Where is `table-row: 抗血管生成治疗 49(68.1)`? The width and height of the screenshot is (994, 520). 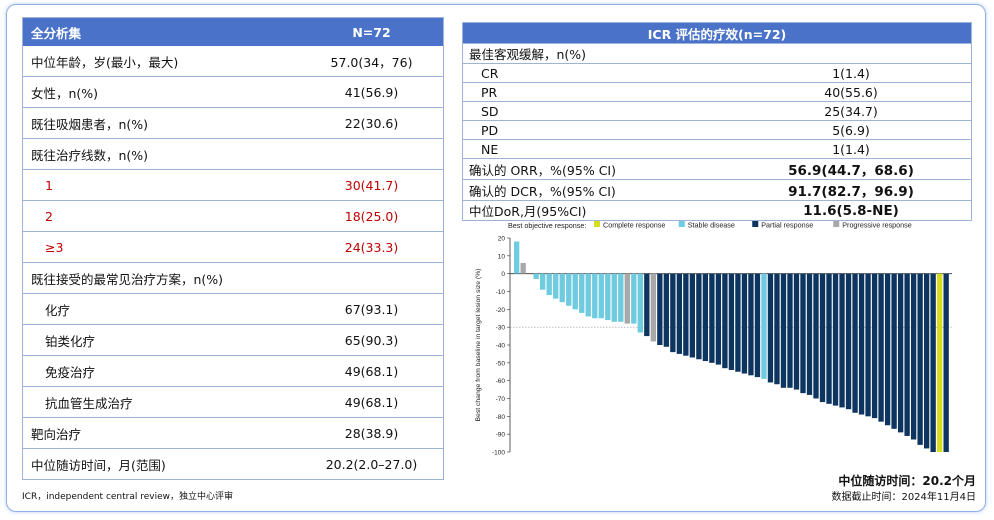 table-row: 抗血管生成治疗 49(68.1) is located at coordinates (233, 402).